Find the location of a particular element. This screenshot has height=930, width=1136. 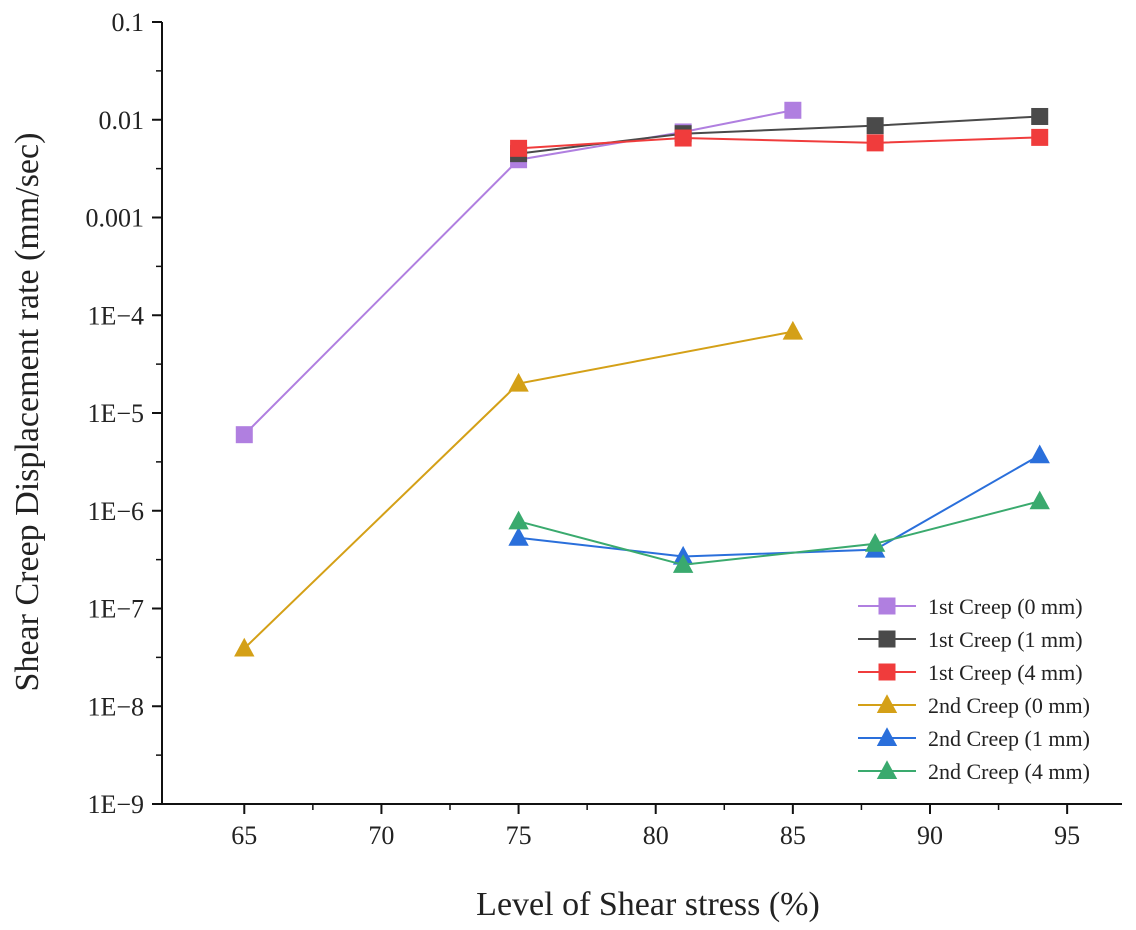

legend-item: 2nd Creep (0 mm) is located at coordinates (974, 705).